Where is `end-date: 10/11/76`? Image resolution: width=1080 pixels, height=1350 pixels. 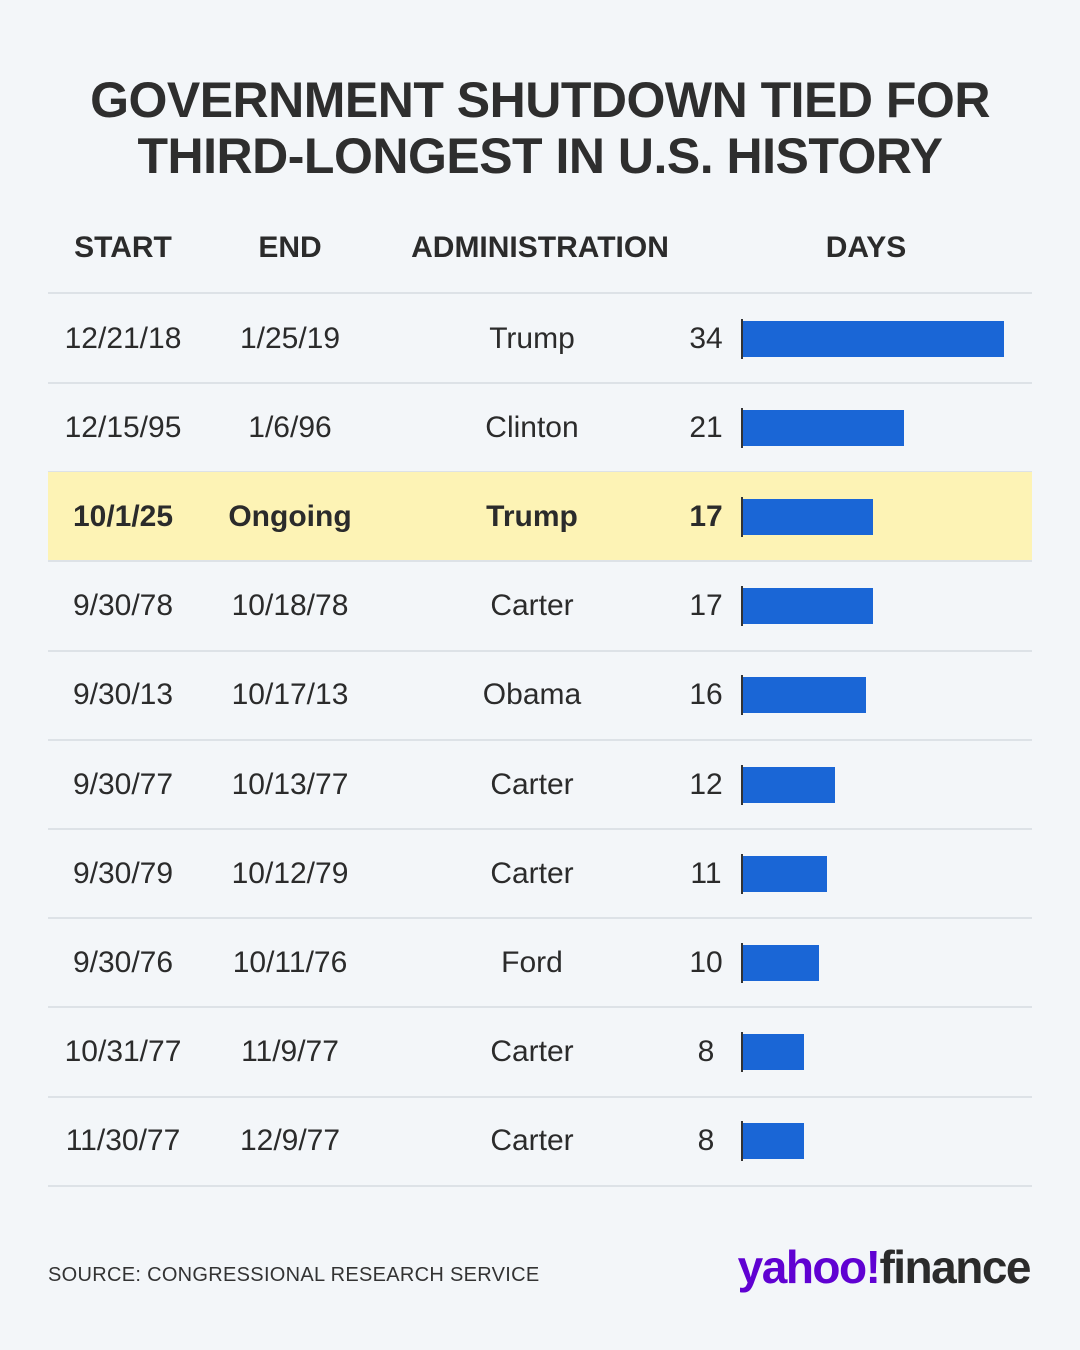
end-date: 10/11/76 is located at coordinates (290, 962).